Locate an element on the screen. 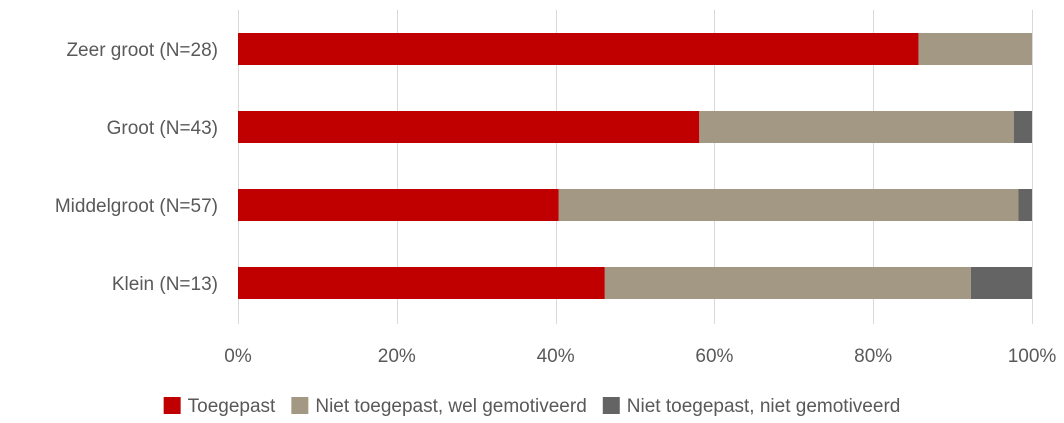 The height and width of the screenshot is (423, 1064). x-tick-label-0: 0% is located at coordinates (238, 356).